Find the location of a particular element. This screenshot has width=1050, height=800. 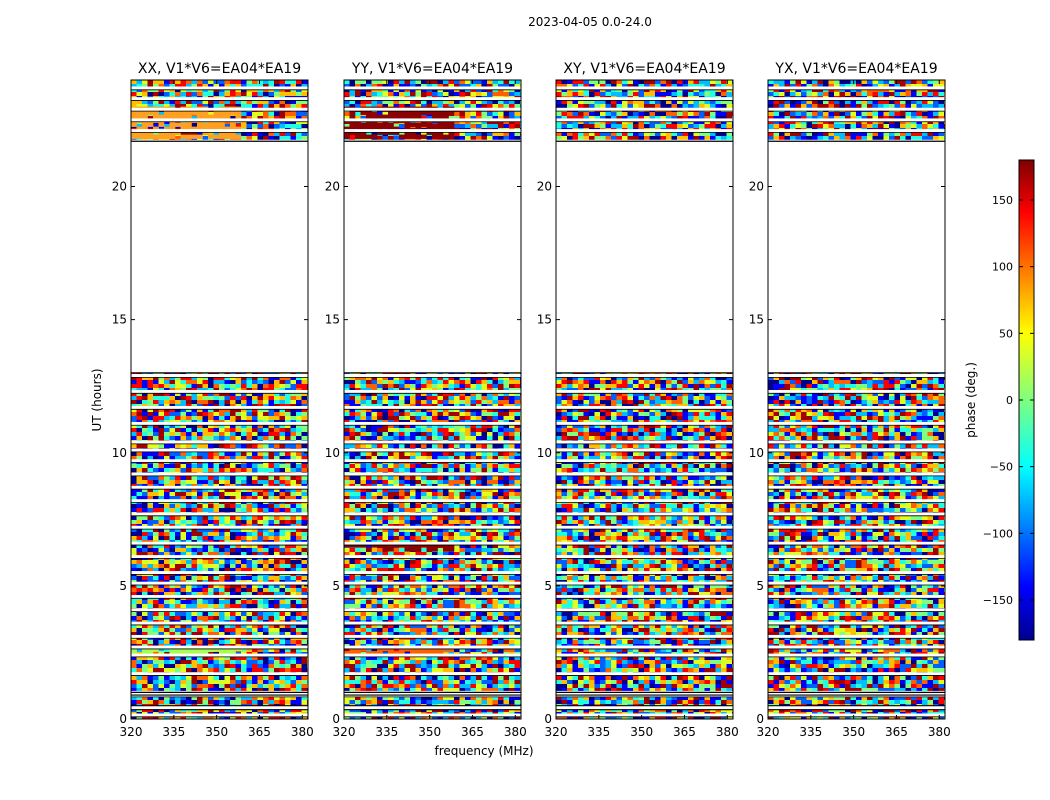

panel-title: YX, V1*V6=EA04*EA19 is located at coordinates (855, 69).